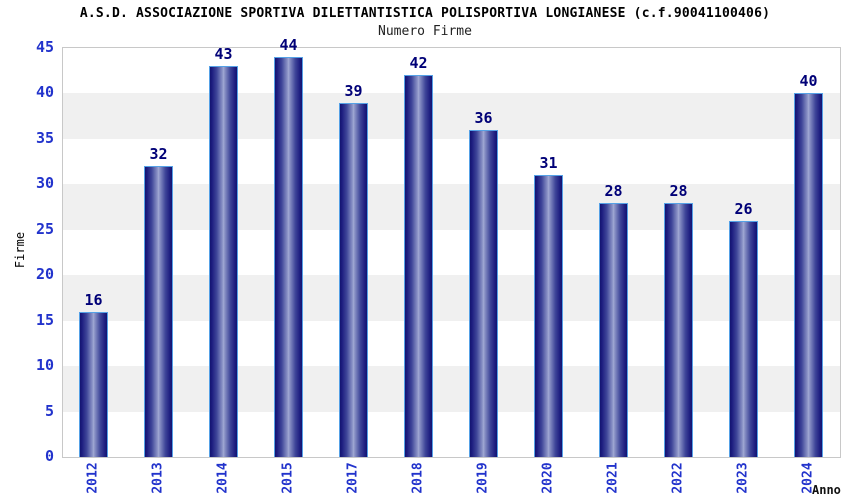 The image size is (850, 500). I want to click on bar-2018, so click(418, 266).